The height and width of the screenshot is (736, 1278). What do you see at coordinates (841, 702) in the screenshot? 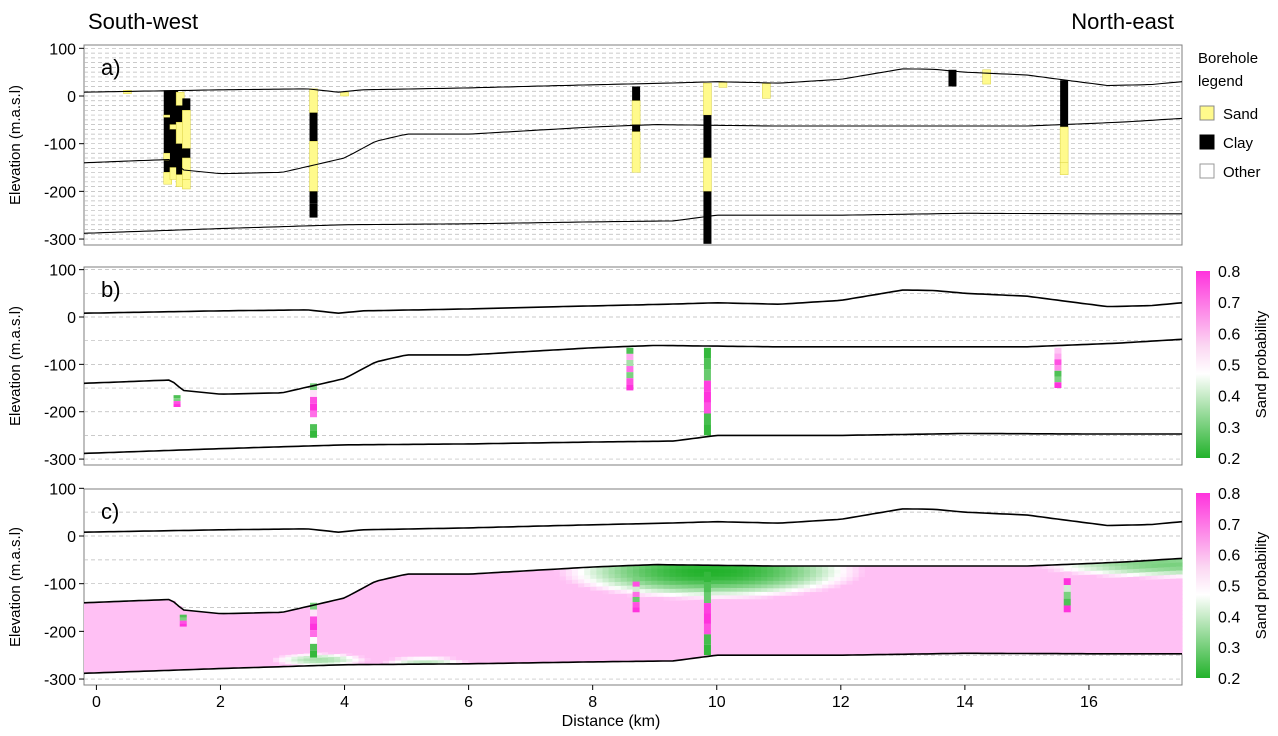
I see `x-tick-label: 12` at bounding box center [841, 702].